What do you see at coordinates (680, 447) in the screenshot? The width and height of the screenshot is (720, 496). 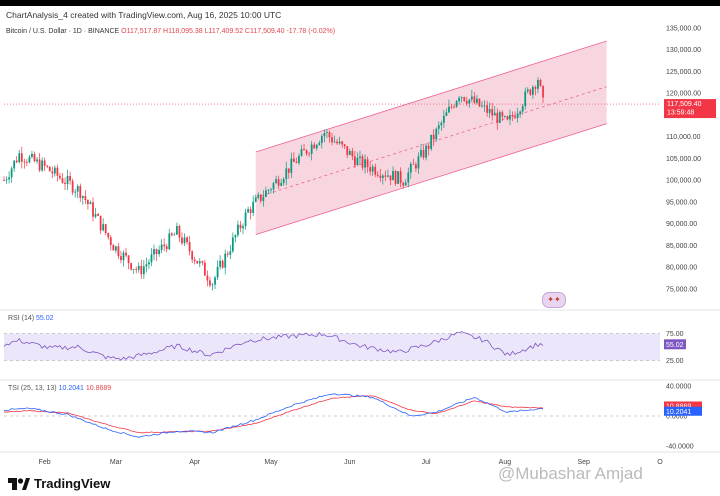 I see `tsi-tick-label: -40.0000` at bounding box center [680, 447].